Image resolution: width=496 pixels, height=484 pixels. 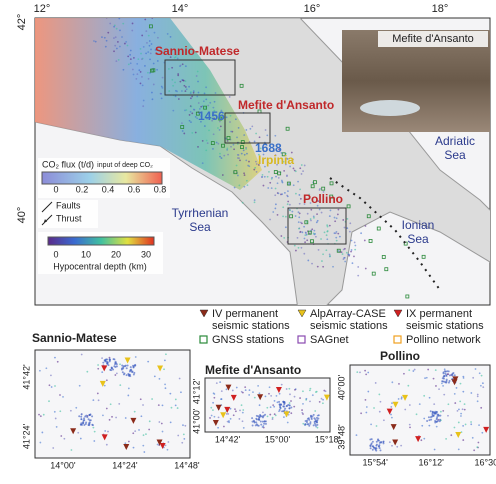 What do you see at coordinates (108, 189) in the screenshot?
I see `flux-tick-label: 0.4` at bounding box center [108, 189].